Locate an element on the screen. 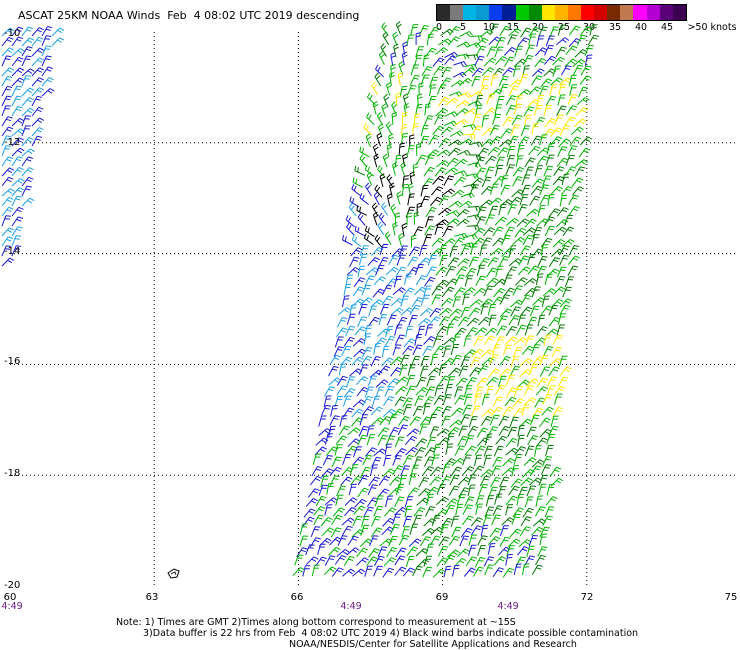 This screenshot has height=650, width=740. legend-color-bar is located at coordinates (561, 12).